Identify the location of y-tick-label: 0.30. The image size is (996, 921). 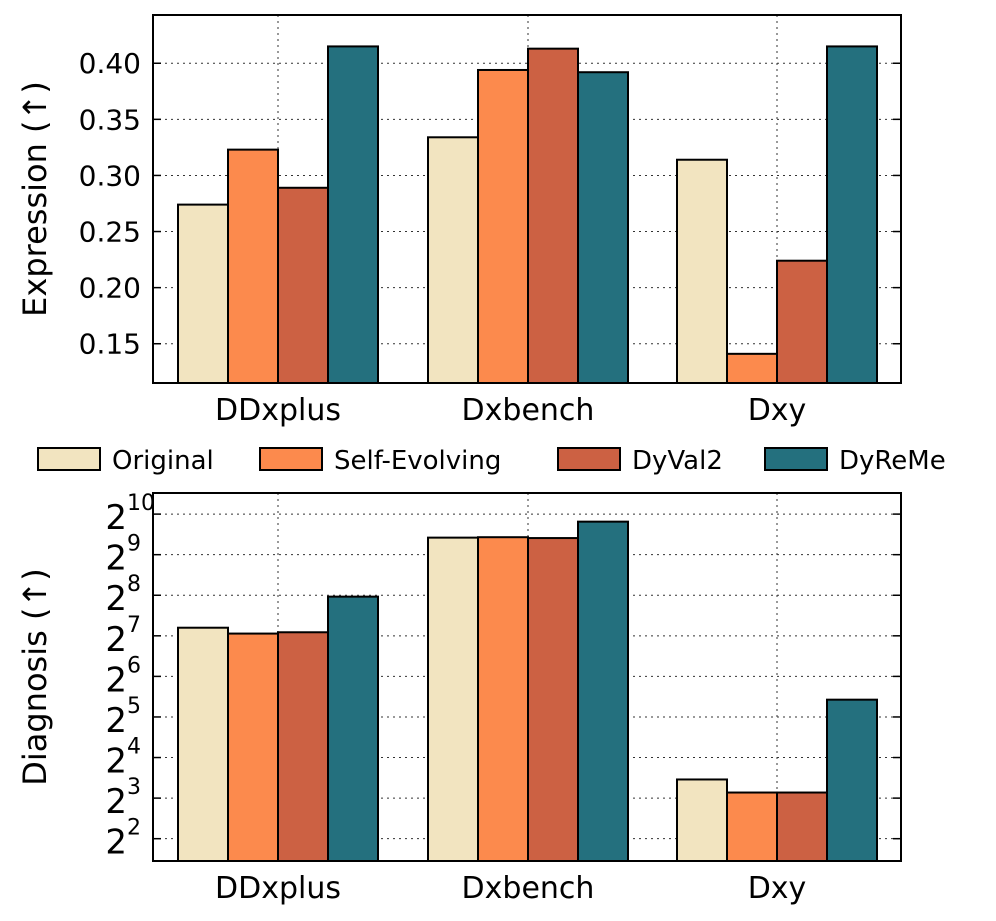
(110, 175).